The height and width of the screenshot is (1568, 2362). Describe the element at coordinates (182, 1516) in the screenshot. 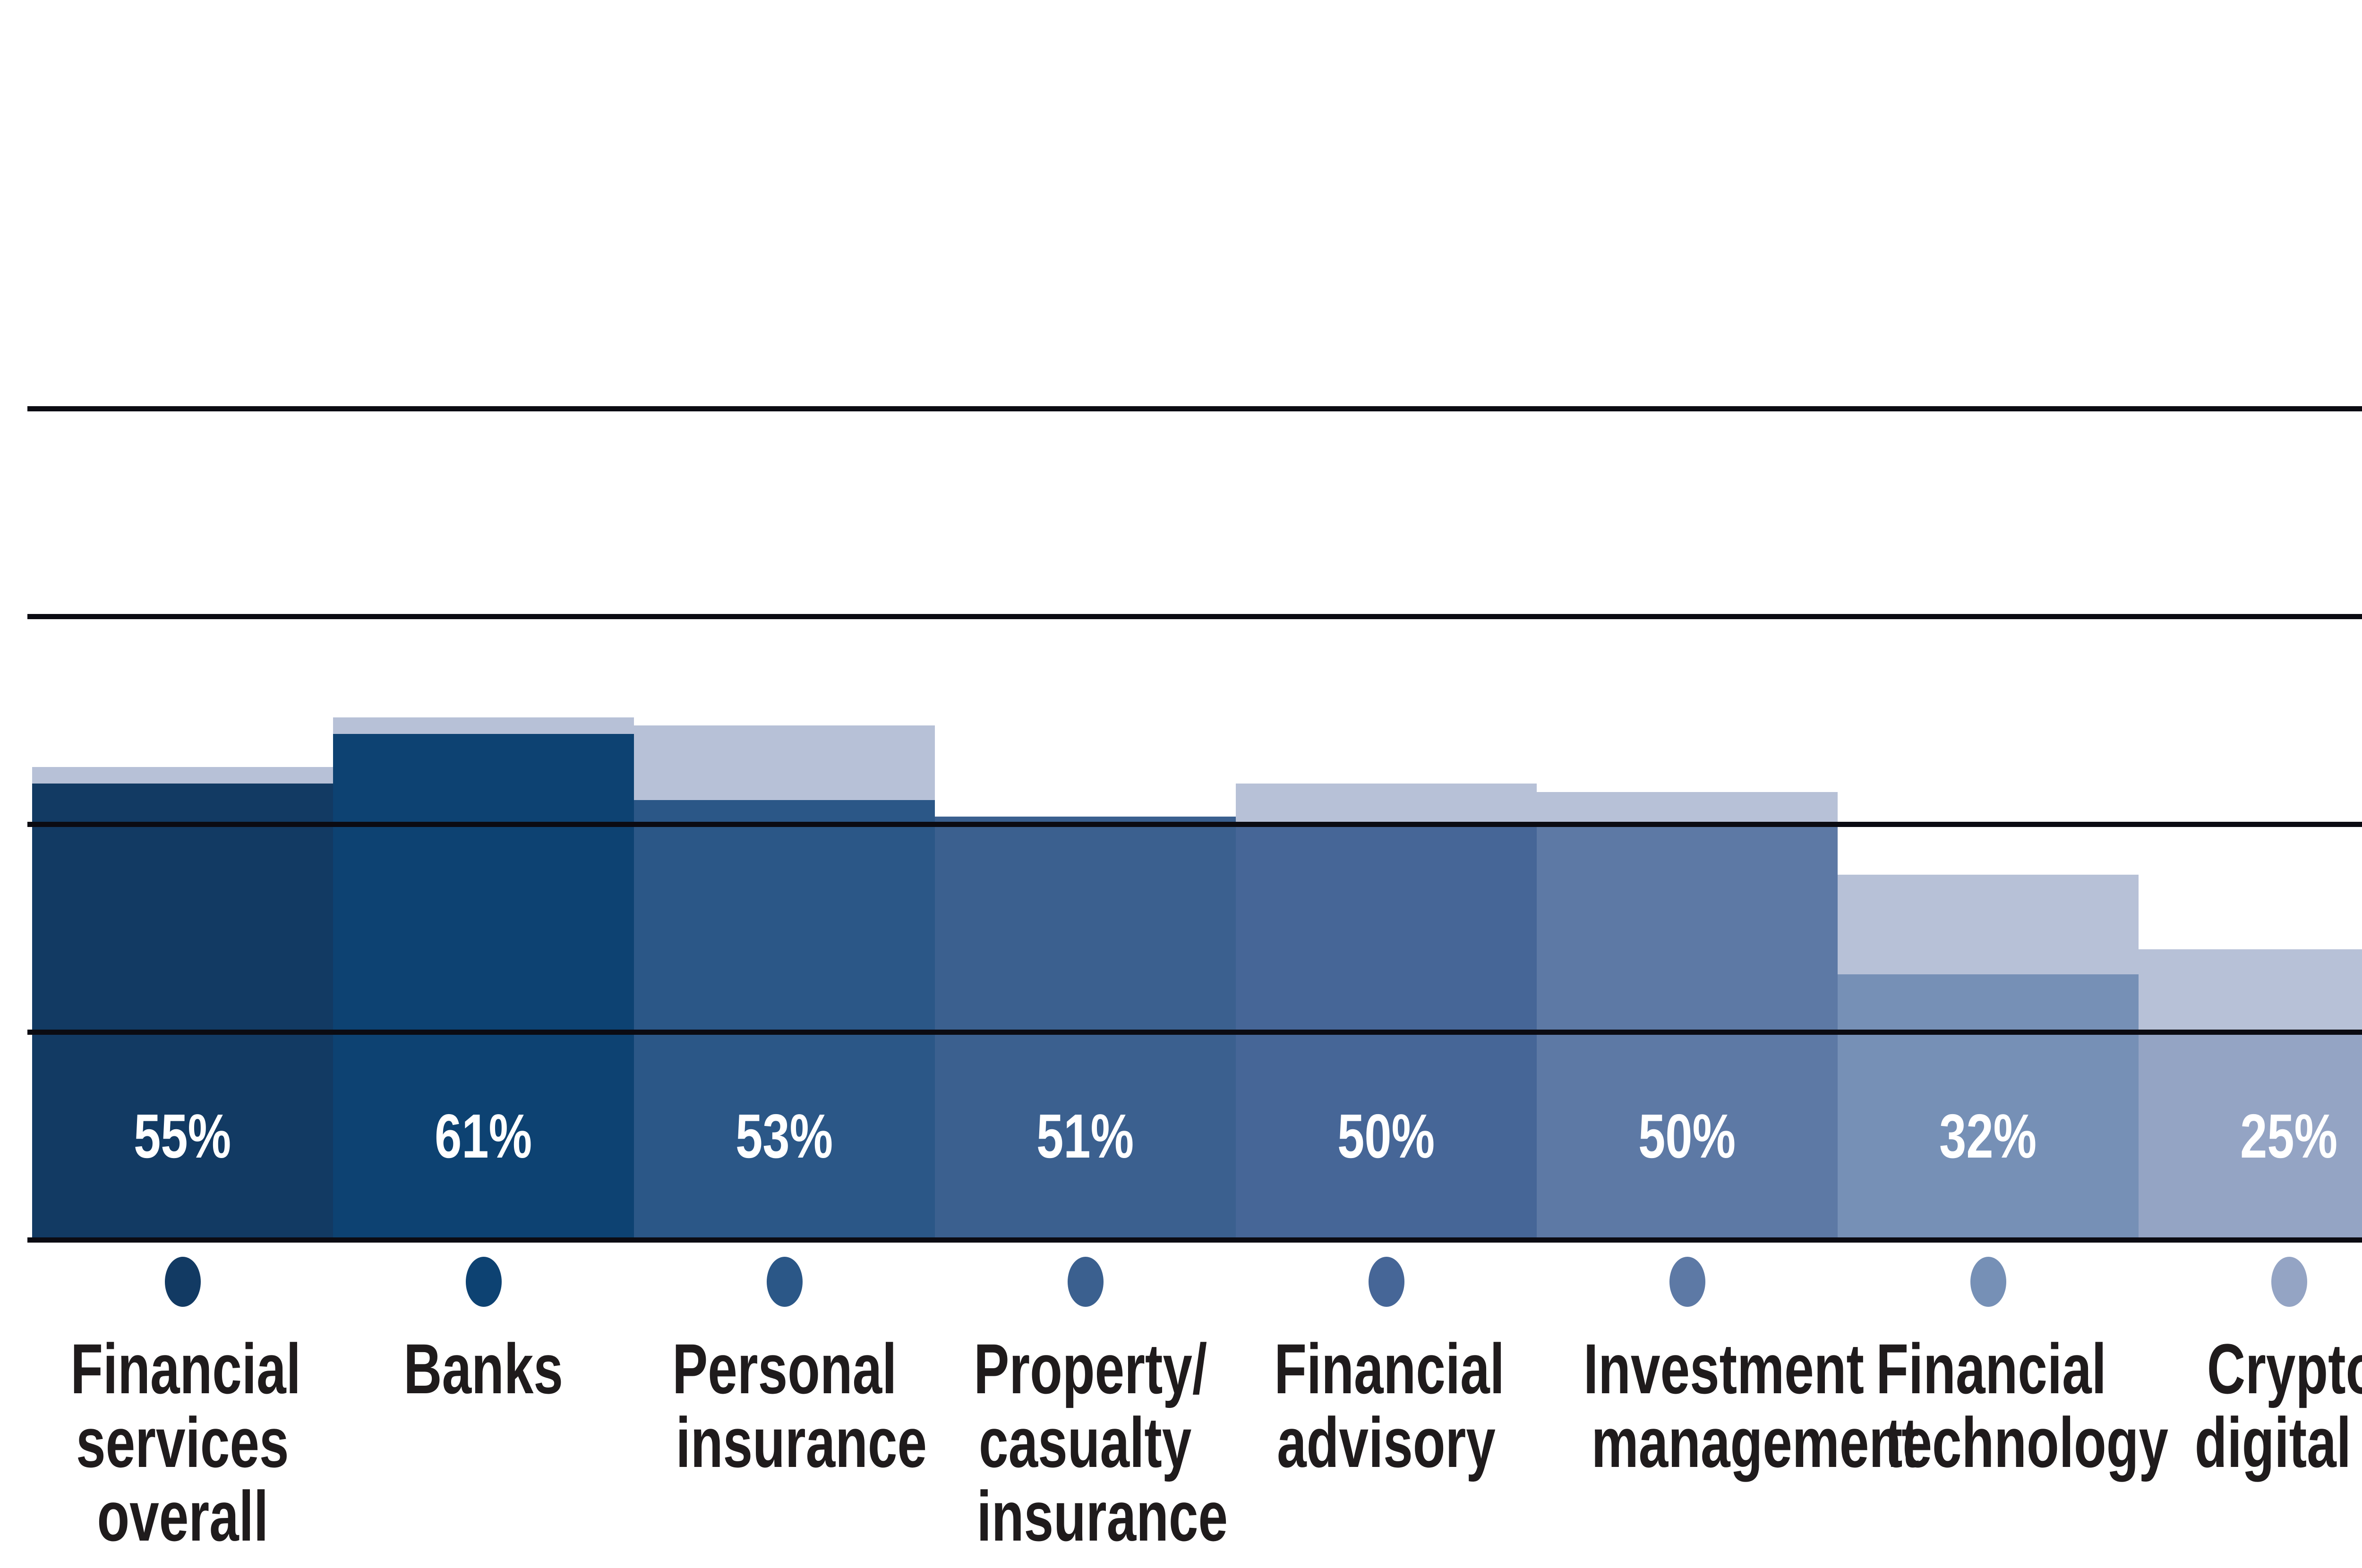

I see `category-label-line: overall` at that location.